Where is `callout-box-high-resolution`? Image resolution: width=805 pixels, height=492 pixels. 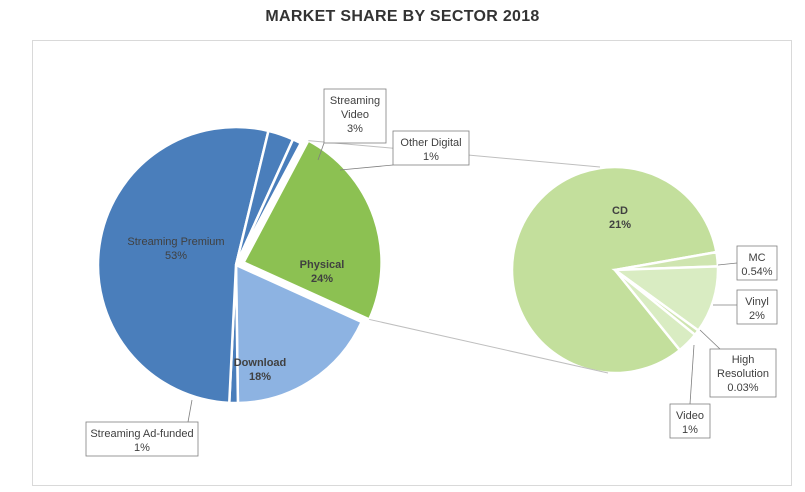 callout-box-high-resolution is located at coordinates (743, 373).